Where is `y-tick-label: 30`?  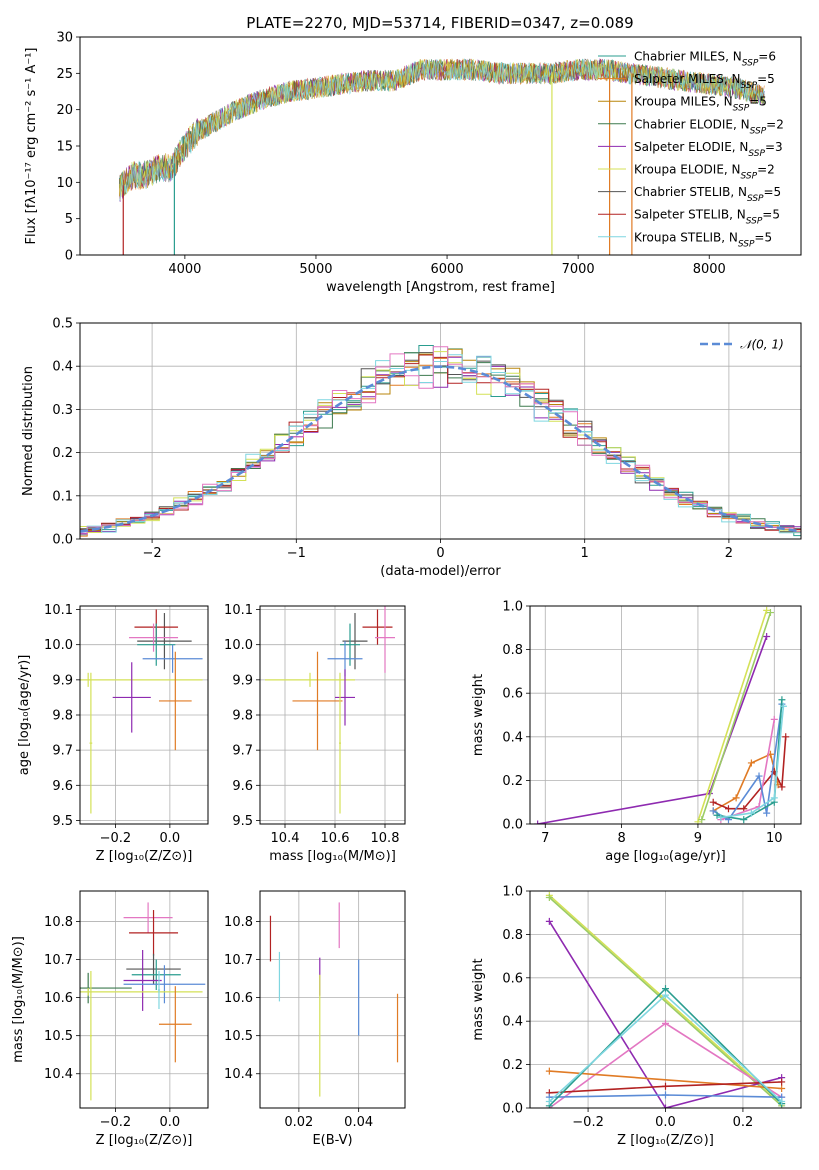 y-tick-label: 30 is located at coordinates (64, 38).